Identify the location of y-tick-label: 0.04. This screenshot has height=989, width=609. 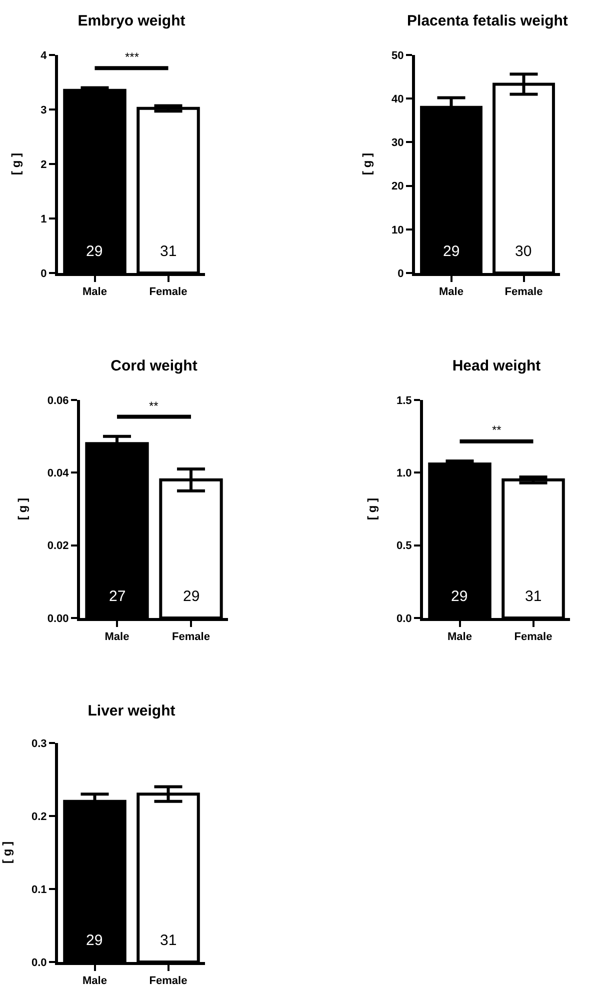
(58, 474).